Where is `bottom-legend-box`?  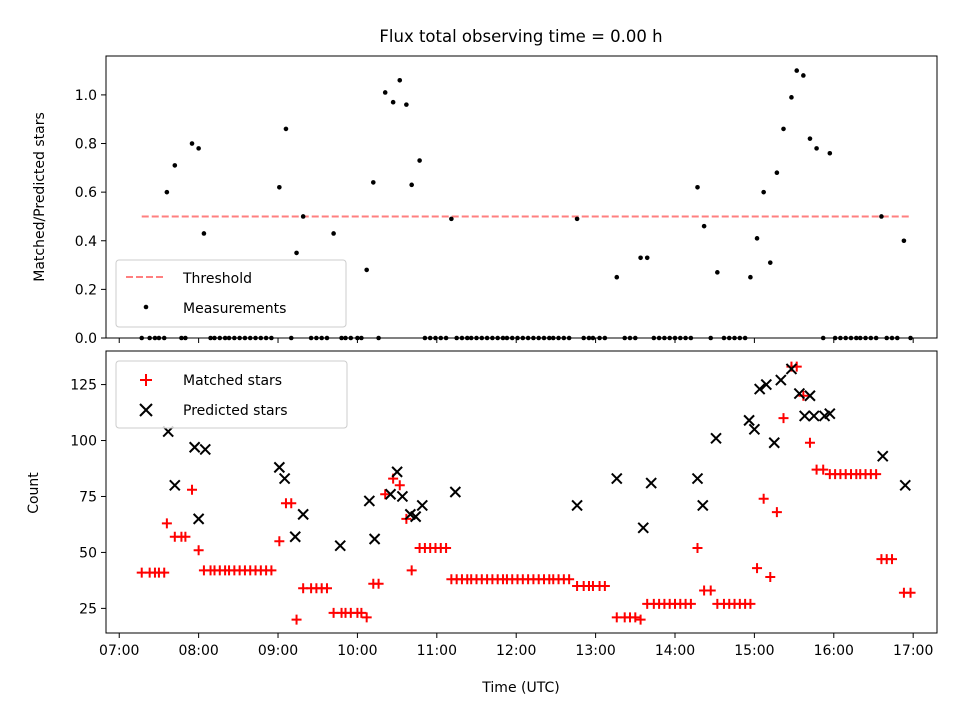 bottom-legend-box is located at coordinates (231, 394).